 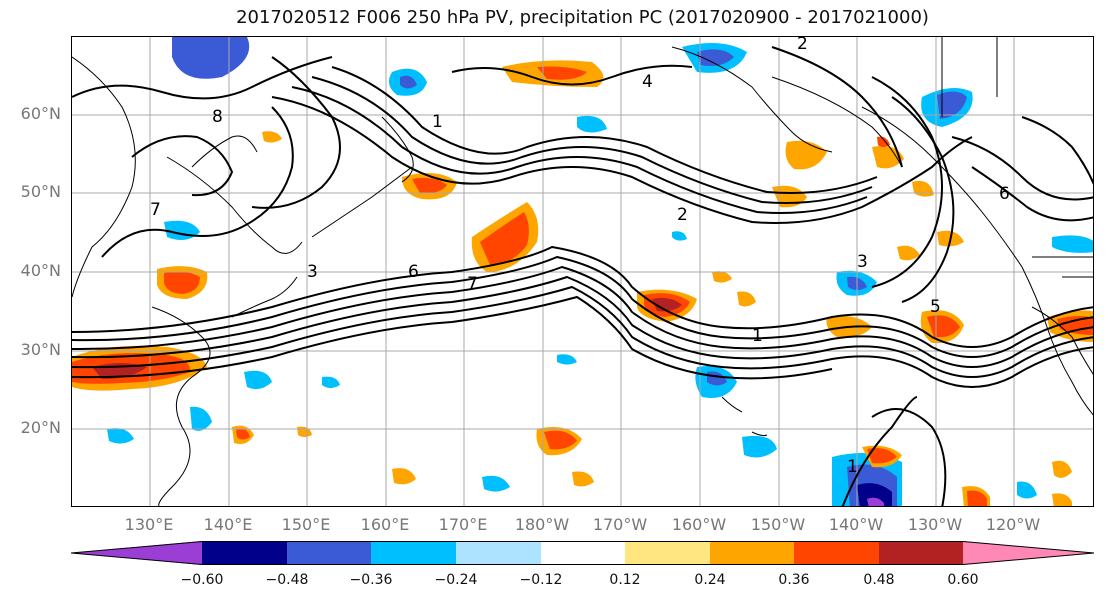 I want to click on colorbar, so click(x=583, y=553).